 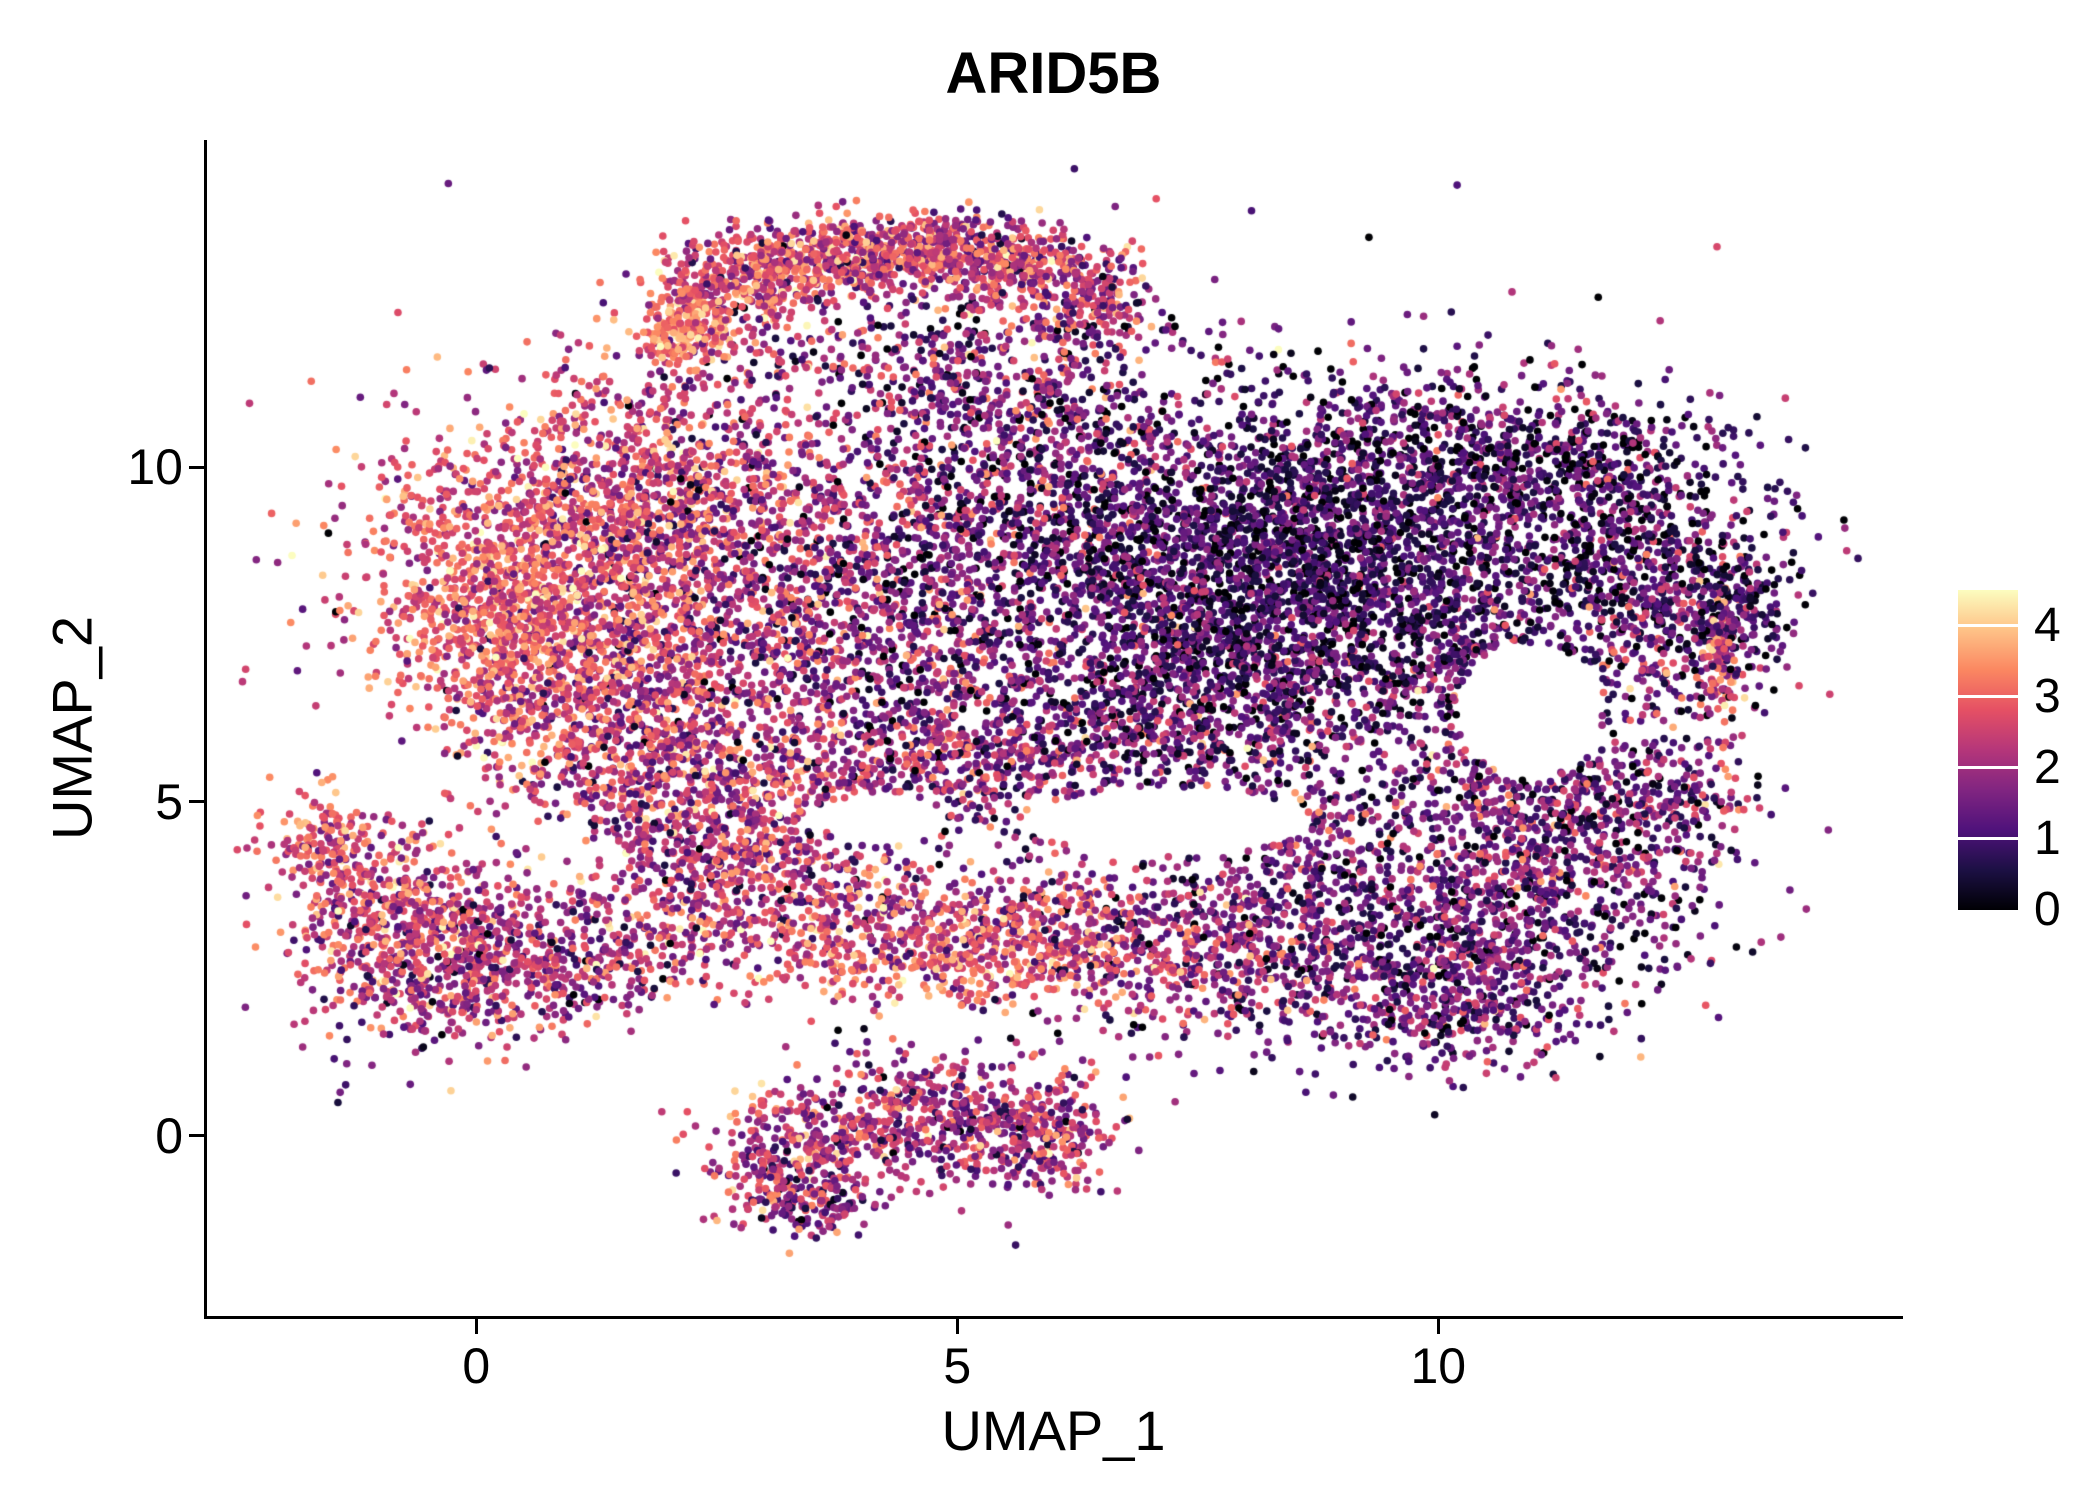 I want to click on x-tick-label: 10, so click(x=1438, y=1366).